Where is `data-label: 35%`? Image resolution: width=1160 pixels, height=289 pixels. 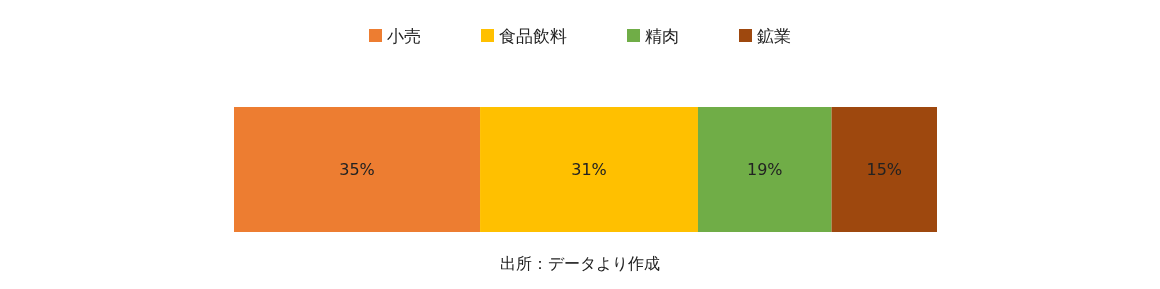 data-label: 35% is located at coordinates (357, 169).